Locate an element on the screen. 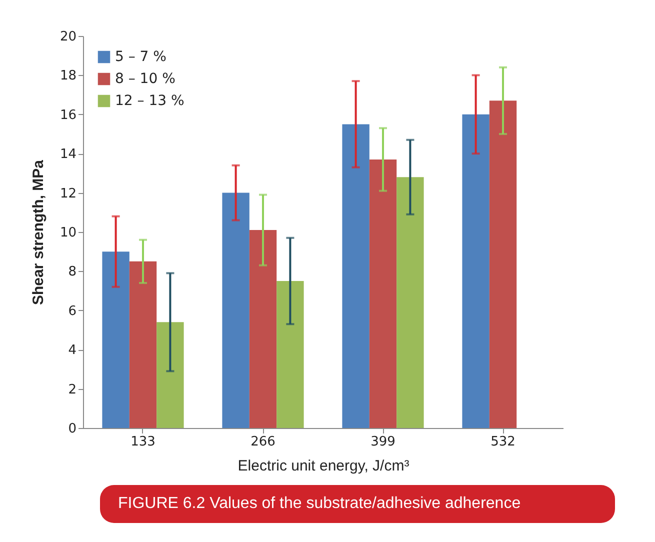 The width and height of the screenshot is (655, 542). y-tick-label: 10 is located at coordinates (68, 233).